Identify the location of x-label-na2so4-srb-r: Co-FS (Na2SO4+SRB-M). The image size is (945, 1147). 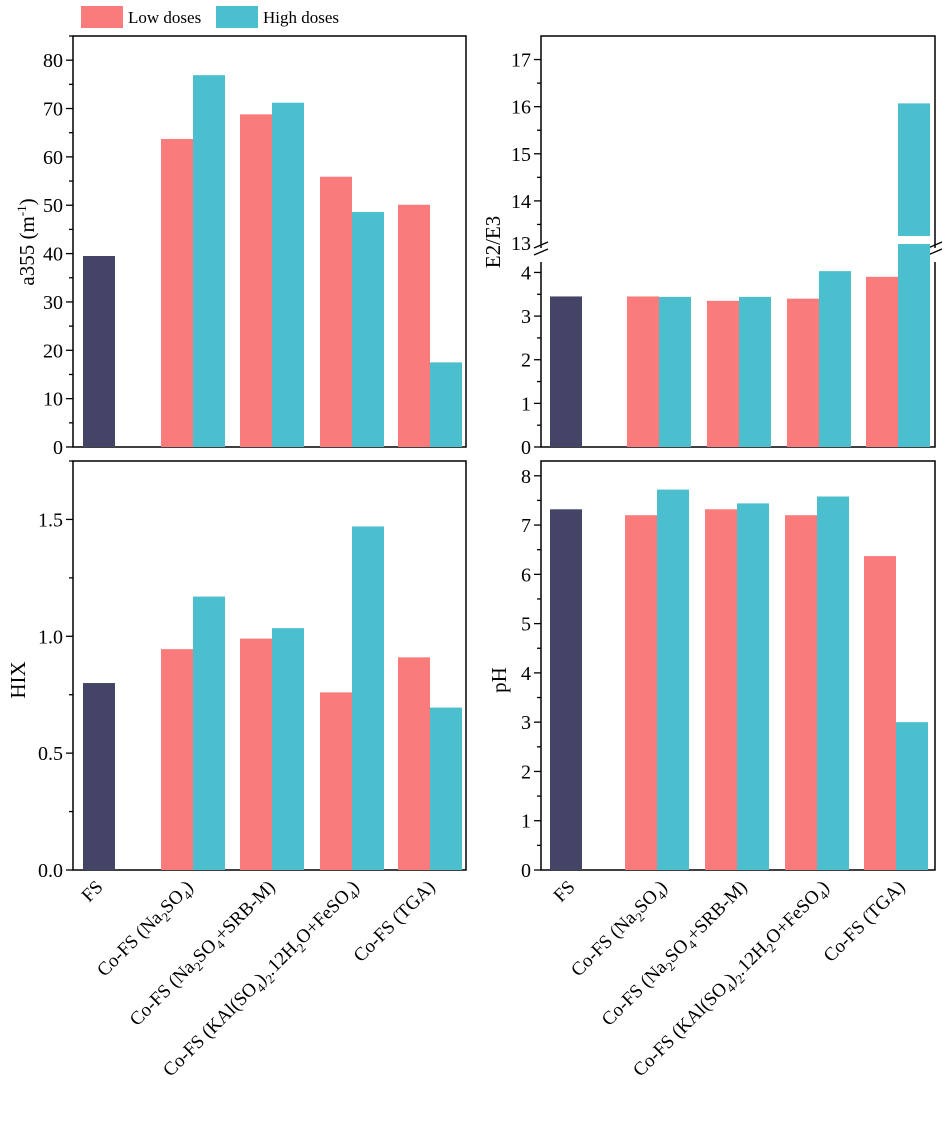
(676, 955).